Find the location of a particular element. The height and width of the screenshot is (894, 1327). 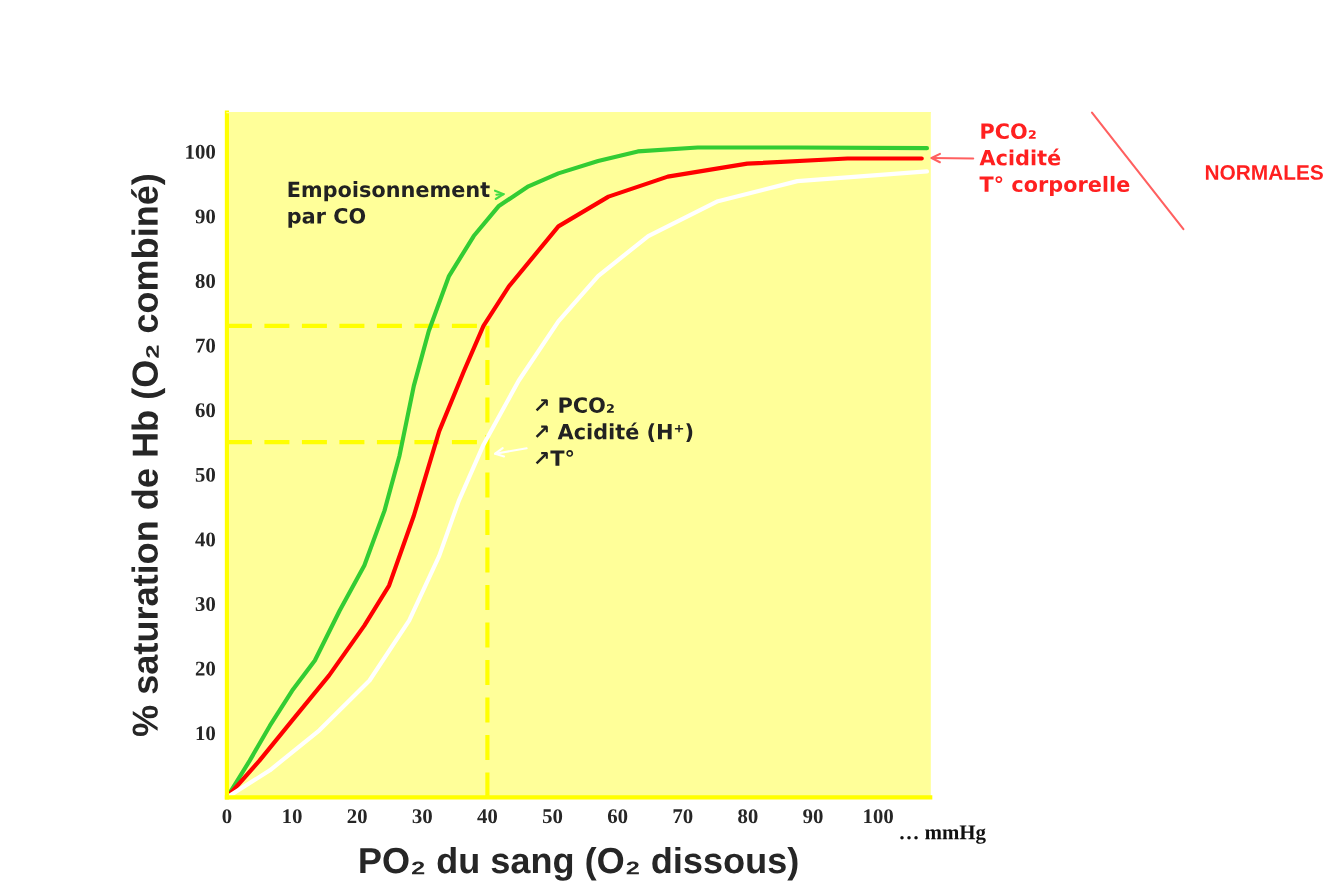

x-tick-label: 0 is located at coordinates (227, 816).